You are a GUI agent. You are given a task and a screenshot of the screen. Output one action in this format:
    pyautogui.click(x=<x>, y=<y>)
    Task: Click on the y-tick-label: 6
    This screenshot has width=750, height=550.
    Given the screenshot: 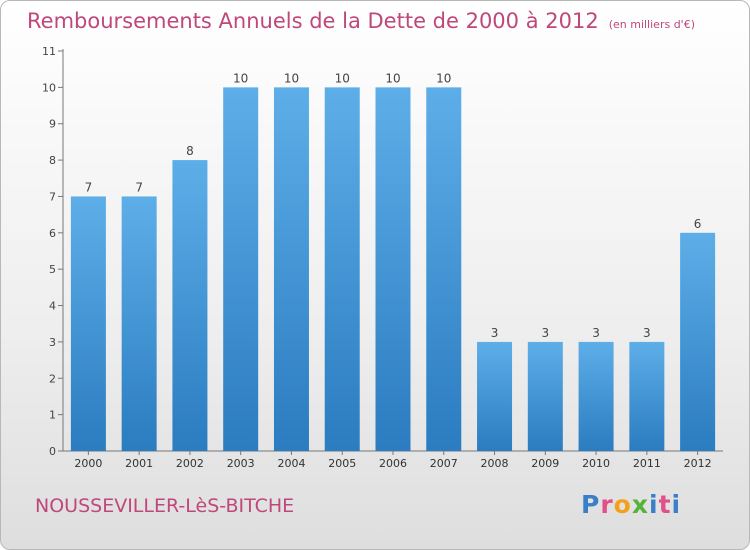 What is the action you would take?
    pyautogui.click(x=52, y=233)
    